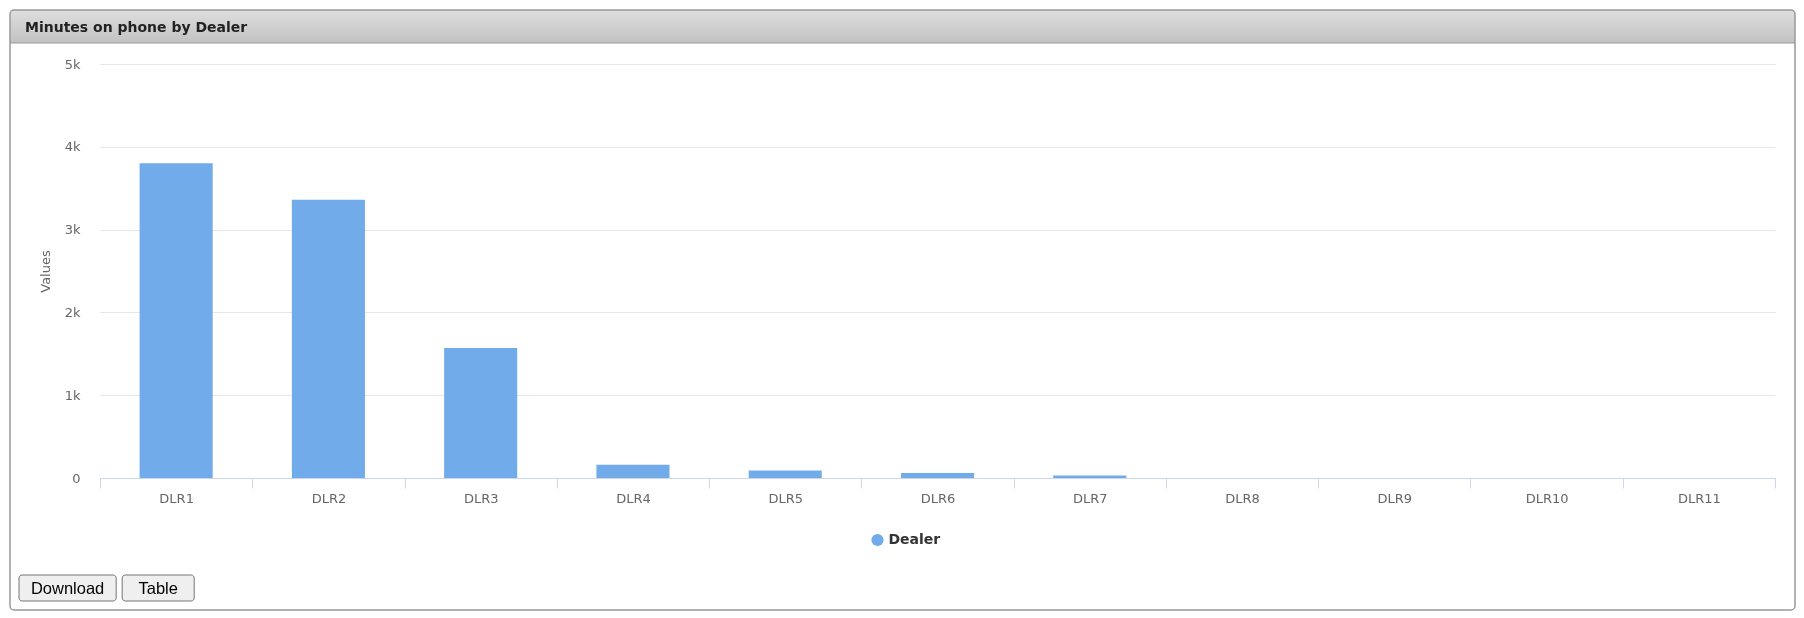 Image resolution: width=1804 pixels, height=618 pixels. I want to click on y-tick-label: 2k, so click(72, 312).